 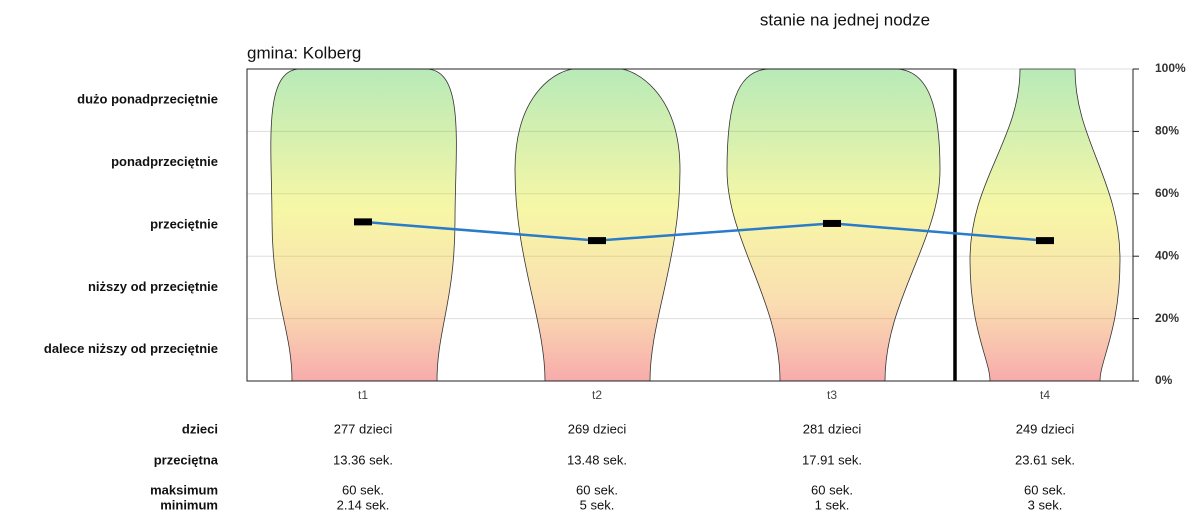 What do you see at coordinates (1045, 459) in the screenshot?
I see `cell: 23.61 sek.` at bounding box center [1045, 459].